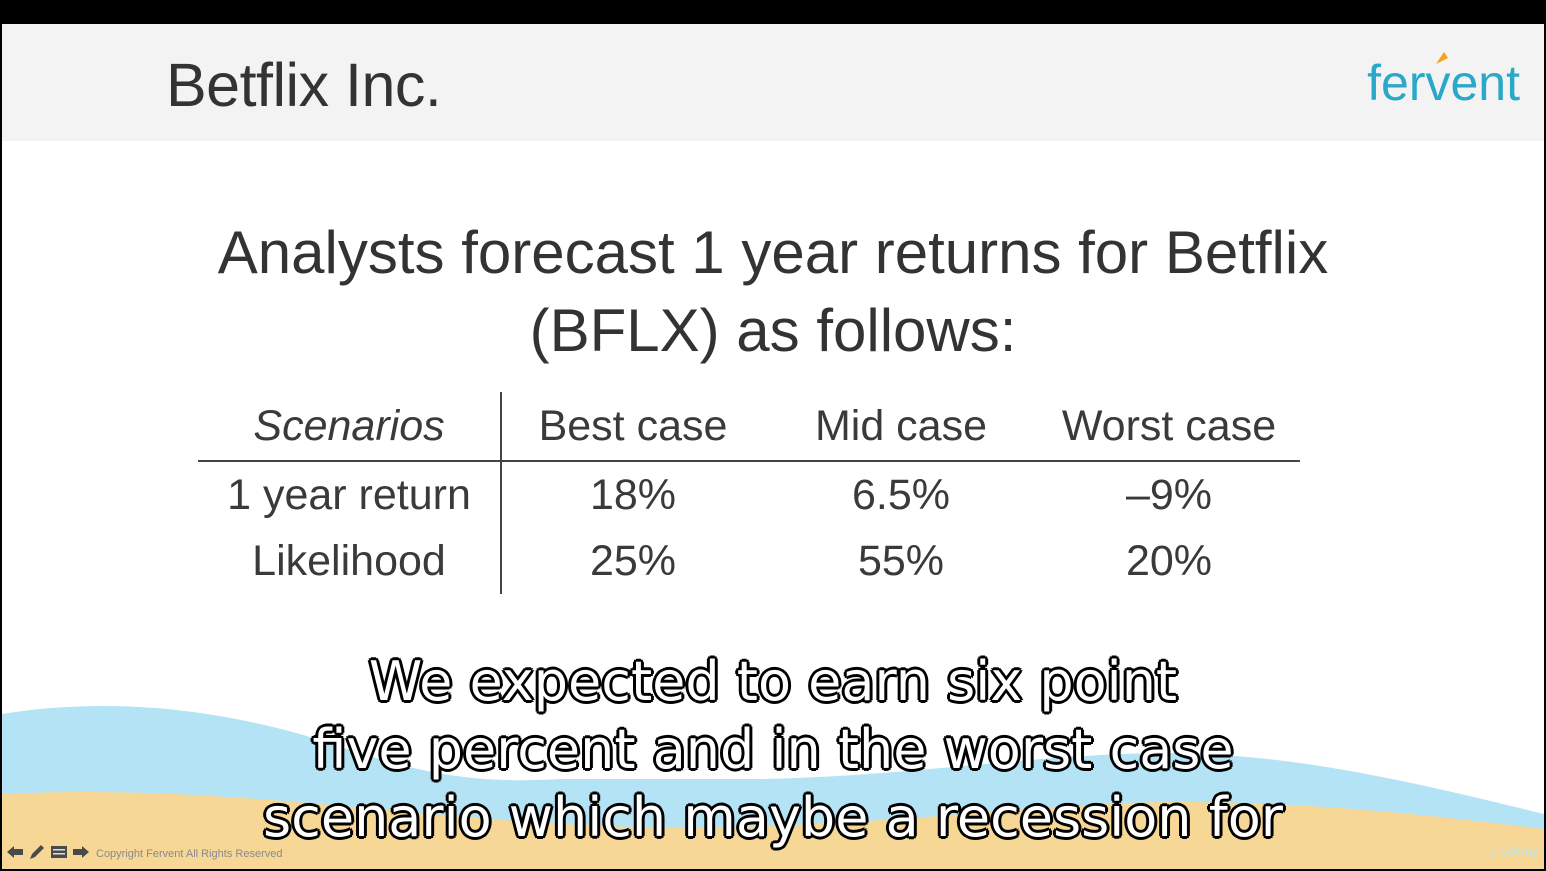 This screenshot has height=871, width=1546. Describe the element at coordinates (773, 817) in the screenshot. I see `caption-line: scenario which maybe a recession for` at that location.